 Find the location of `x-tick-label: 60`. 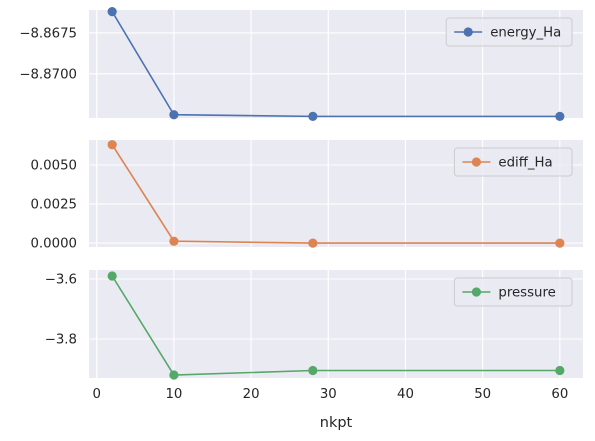

x-tick-label: 60 is located at coordinates (559, 394).